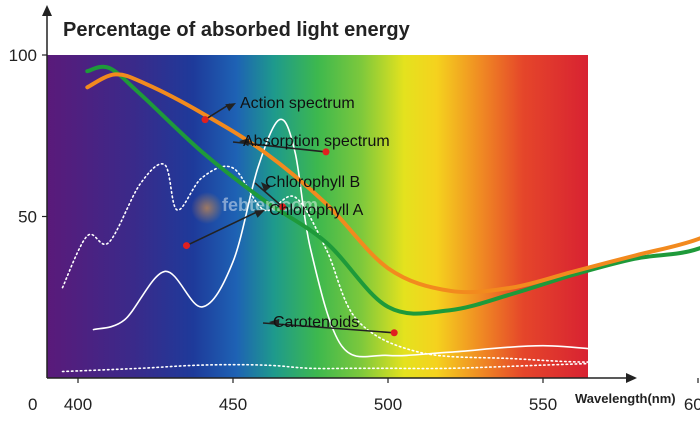 The image size is (700, 423). What do you see at coordinates (297, 103) in the screenshot?
I see `annotation-label-action-spectrum: Action spectrum` at bounding box center [297, 103].